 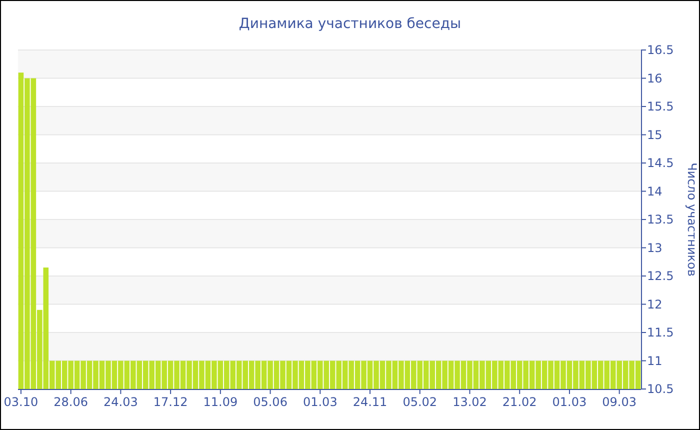 I want to click on x-tick-label: 05.02, so click(x=420, y=402).